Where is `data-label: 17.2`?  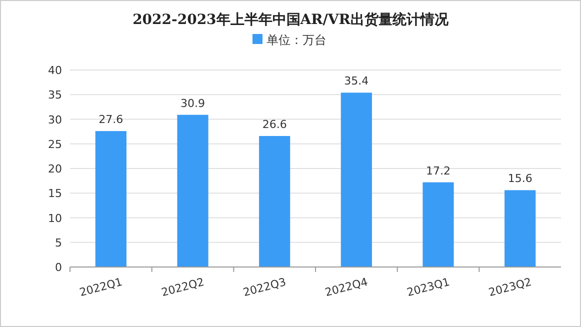
data-label: 17.2 is located at coordinates (438, 171).